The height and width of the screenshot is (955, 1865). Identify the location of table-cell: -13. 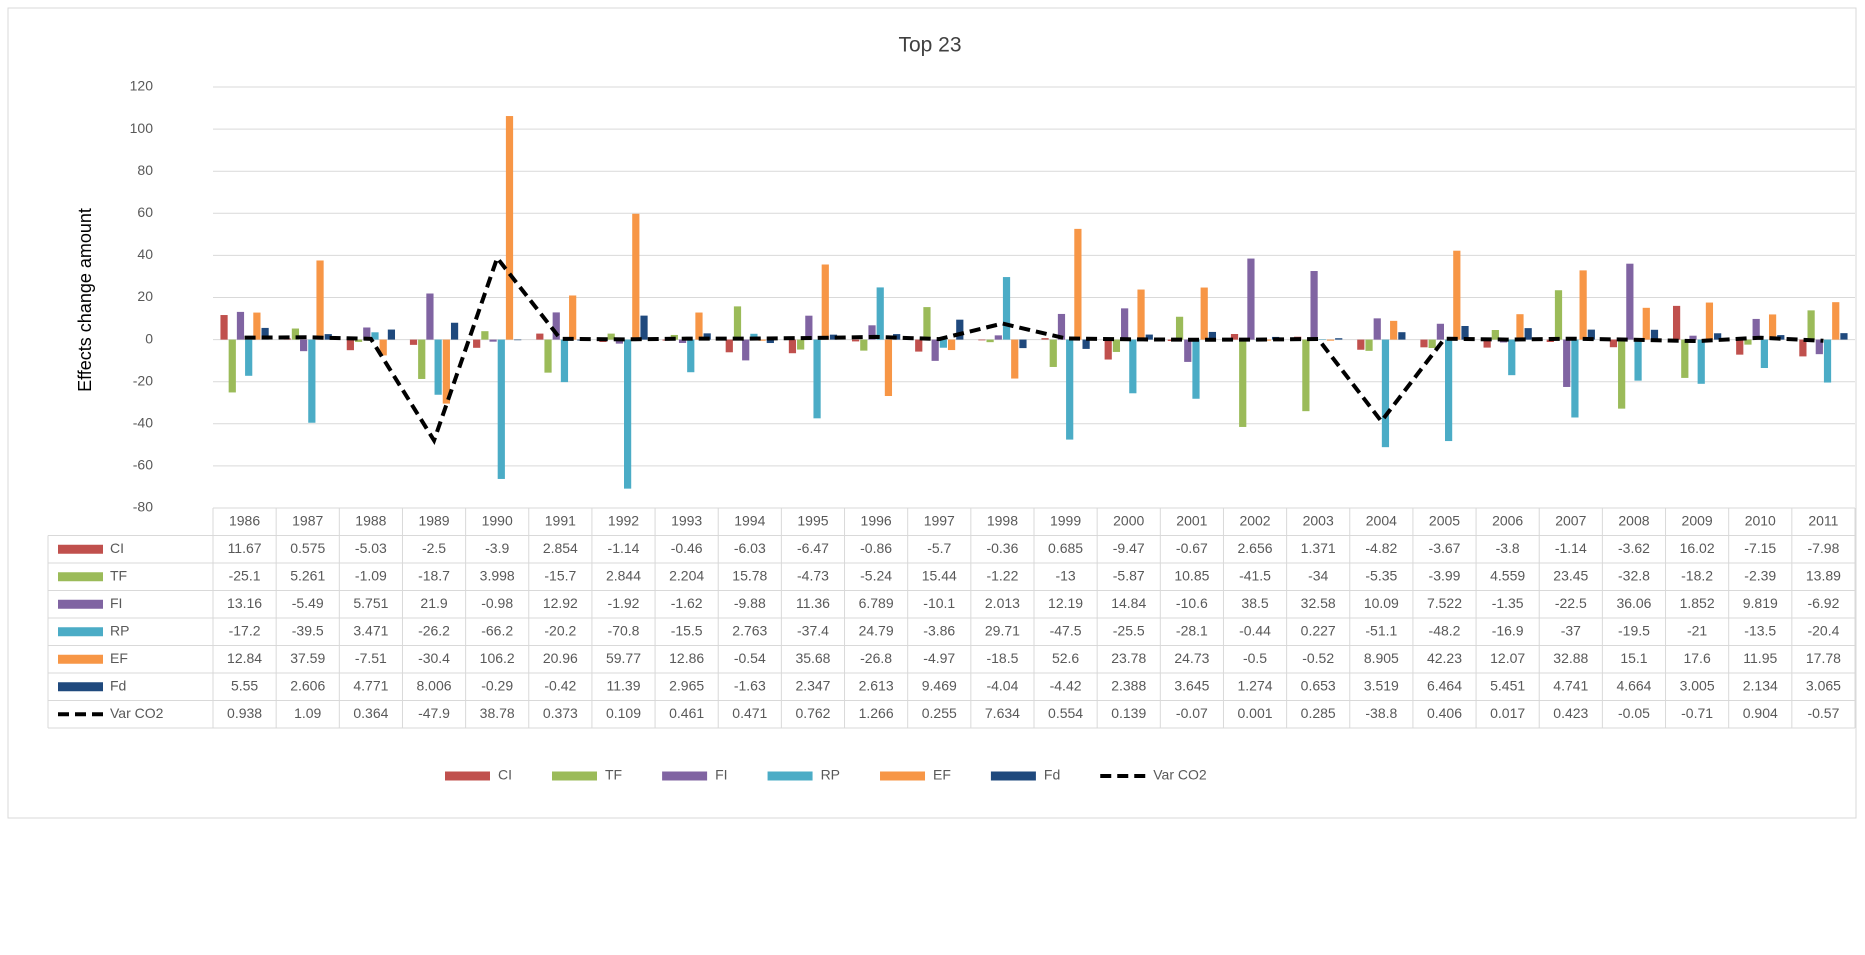
(1065, 575).